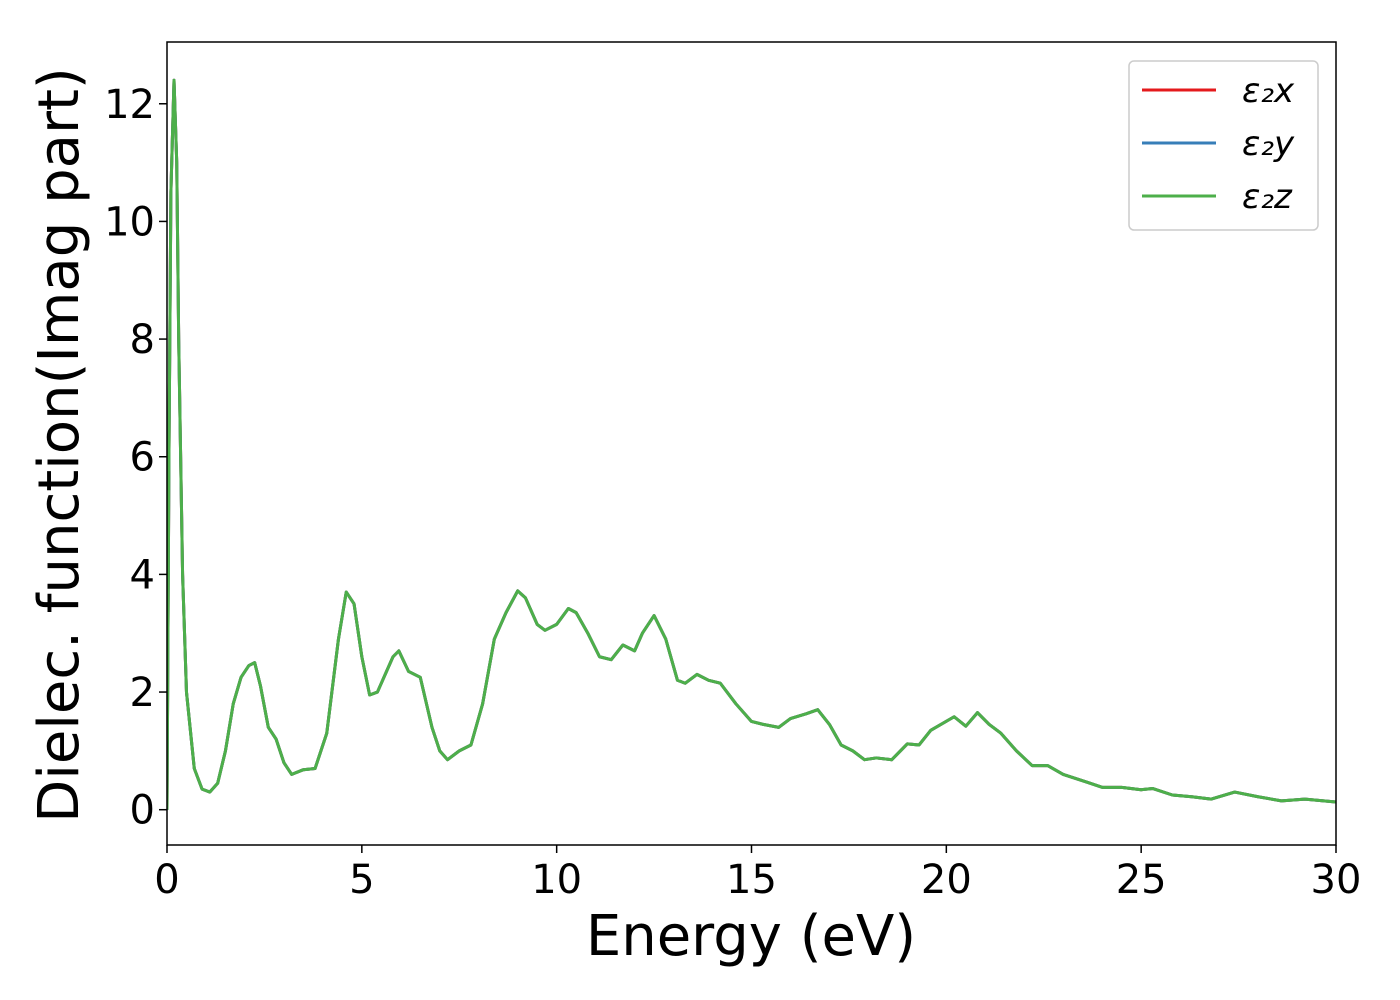  What do you see at coordinates (361, 880) in the screenshot?
I see `x-tick-label: 5` at bounding box center [361, 880].